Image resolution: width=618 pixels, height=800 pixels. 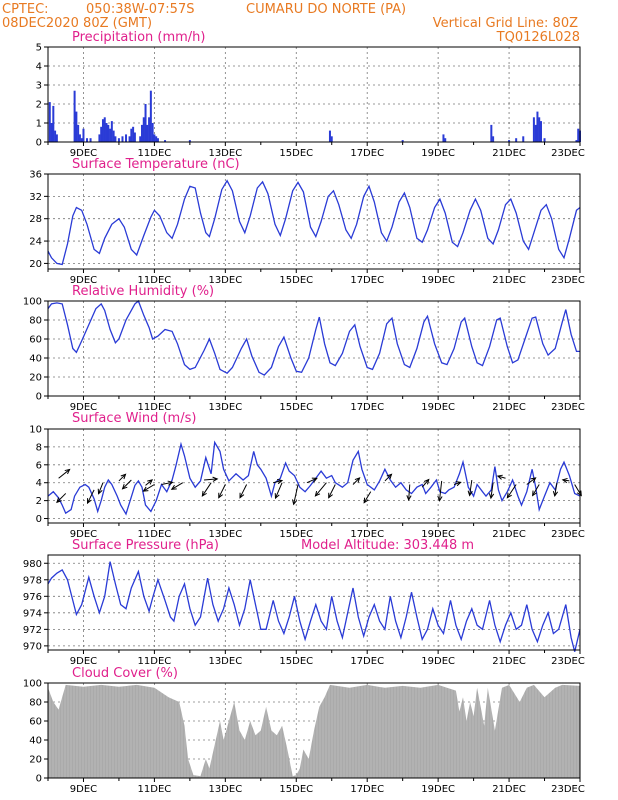 I want to click on y-tick-label: 978, so click(x=32, y=580).